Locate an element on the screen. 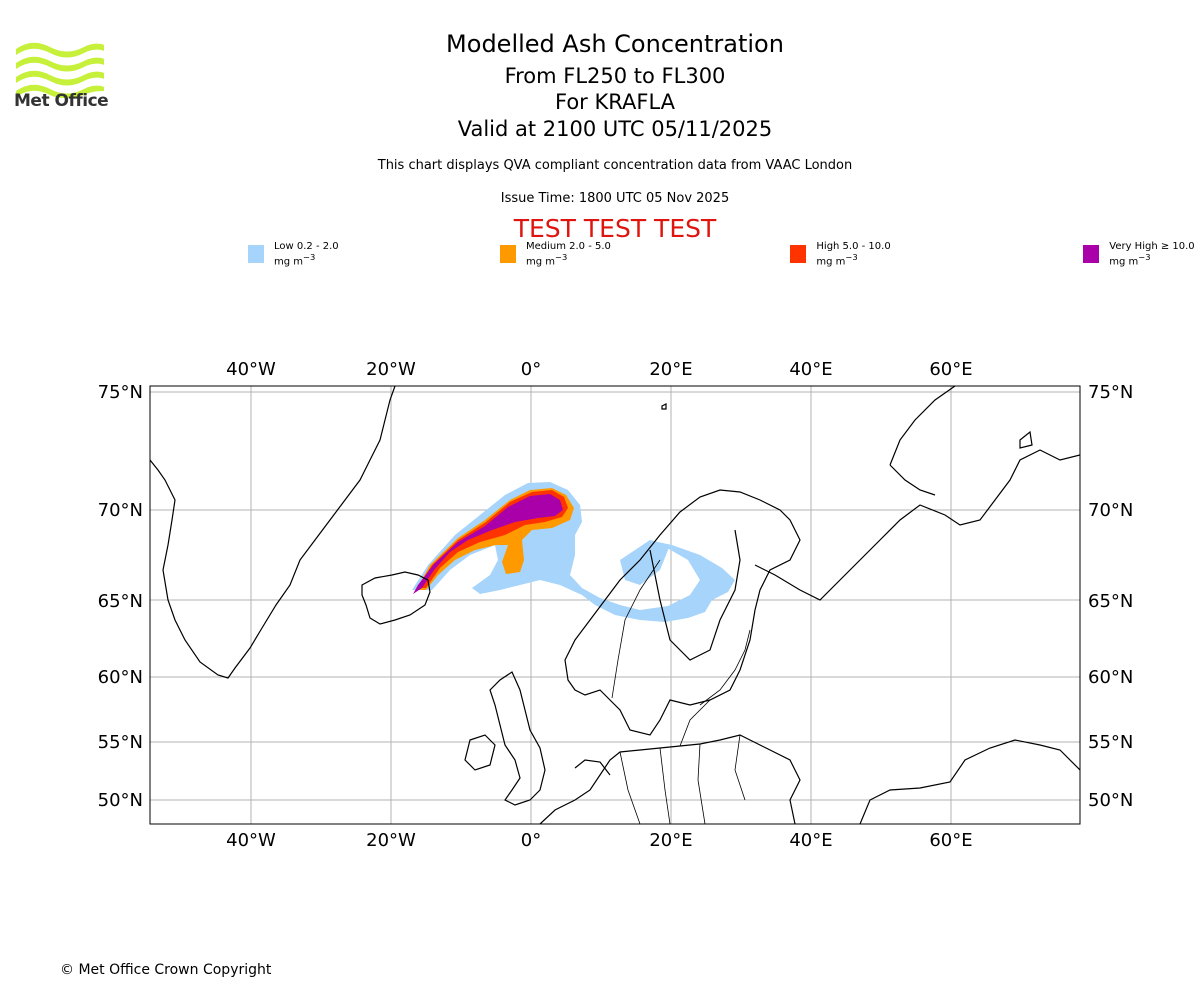  legend-label-low: Low 0.2 - 2.0 mg m−3 is located at coordinates (306, 254).